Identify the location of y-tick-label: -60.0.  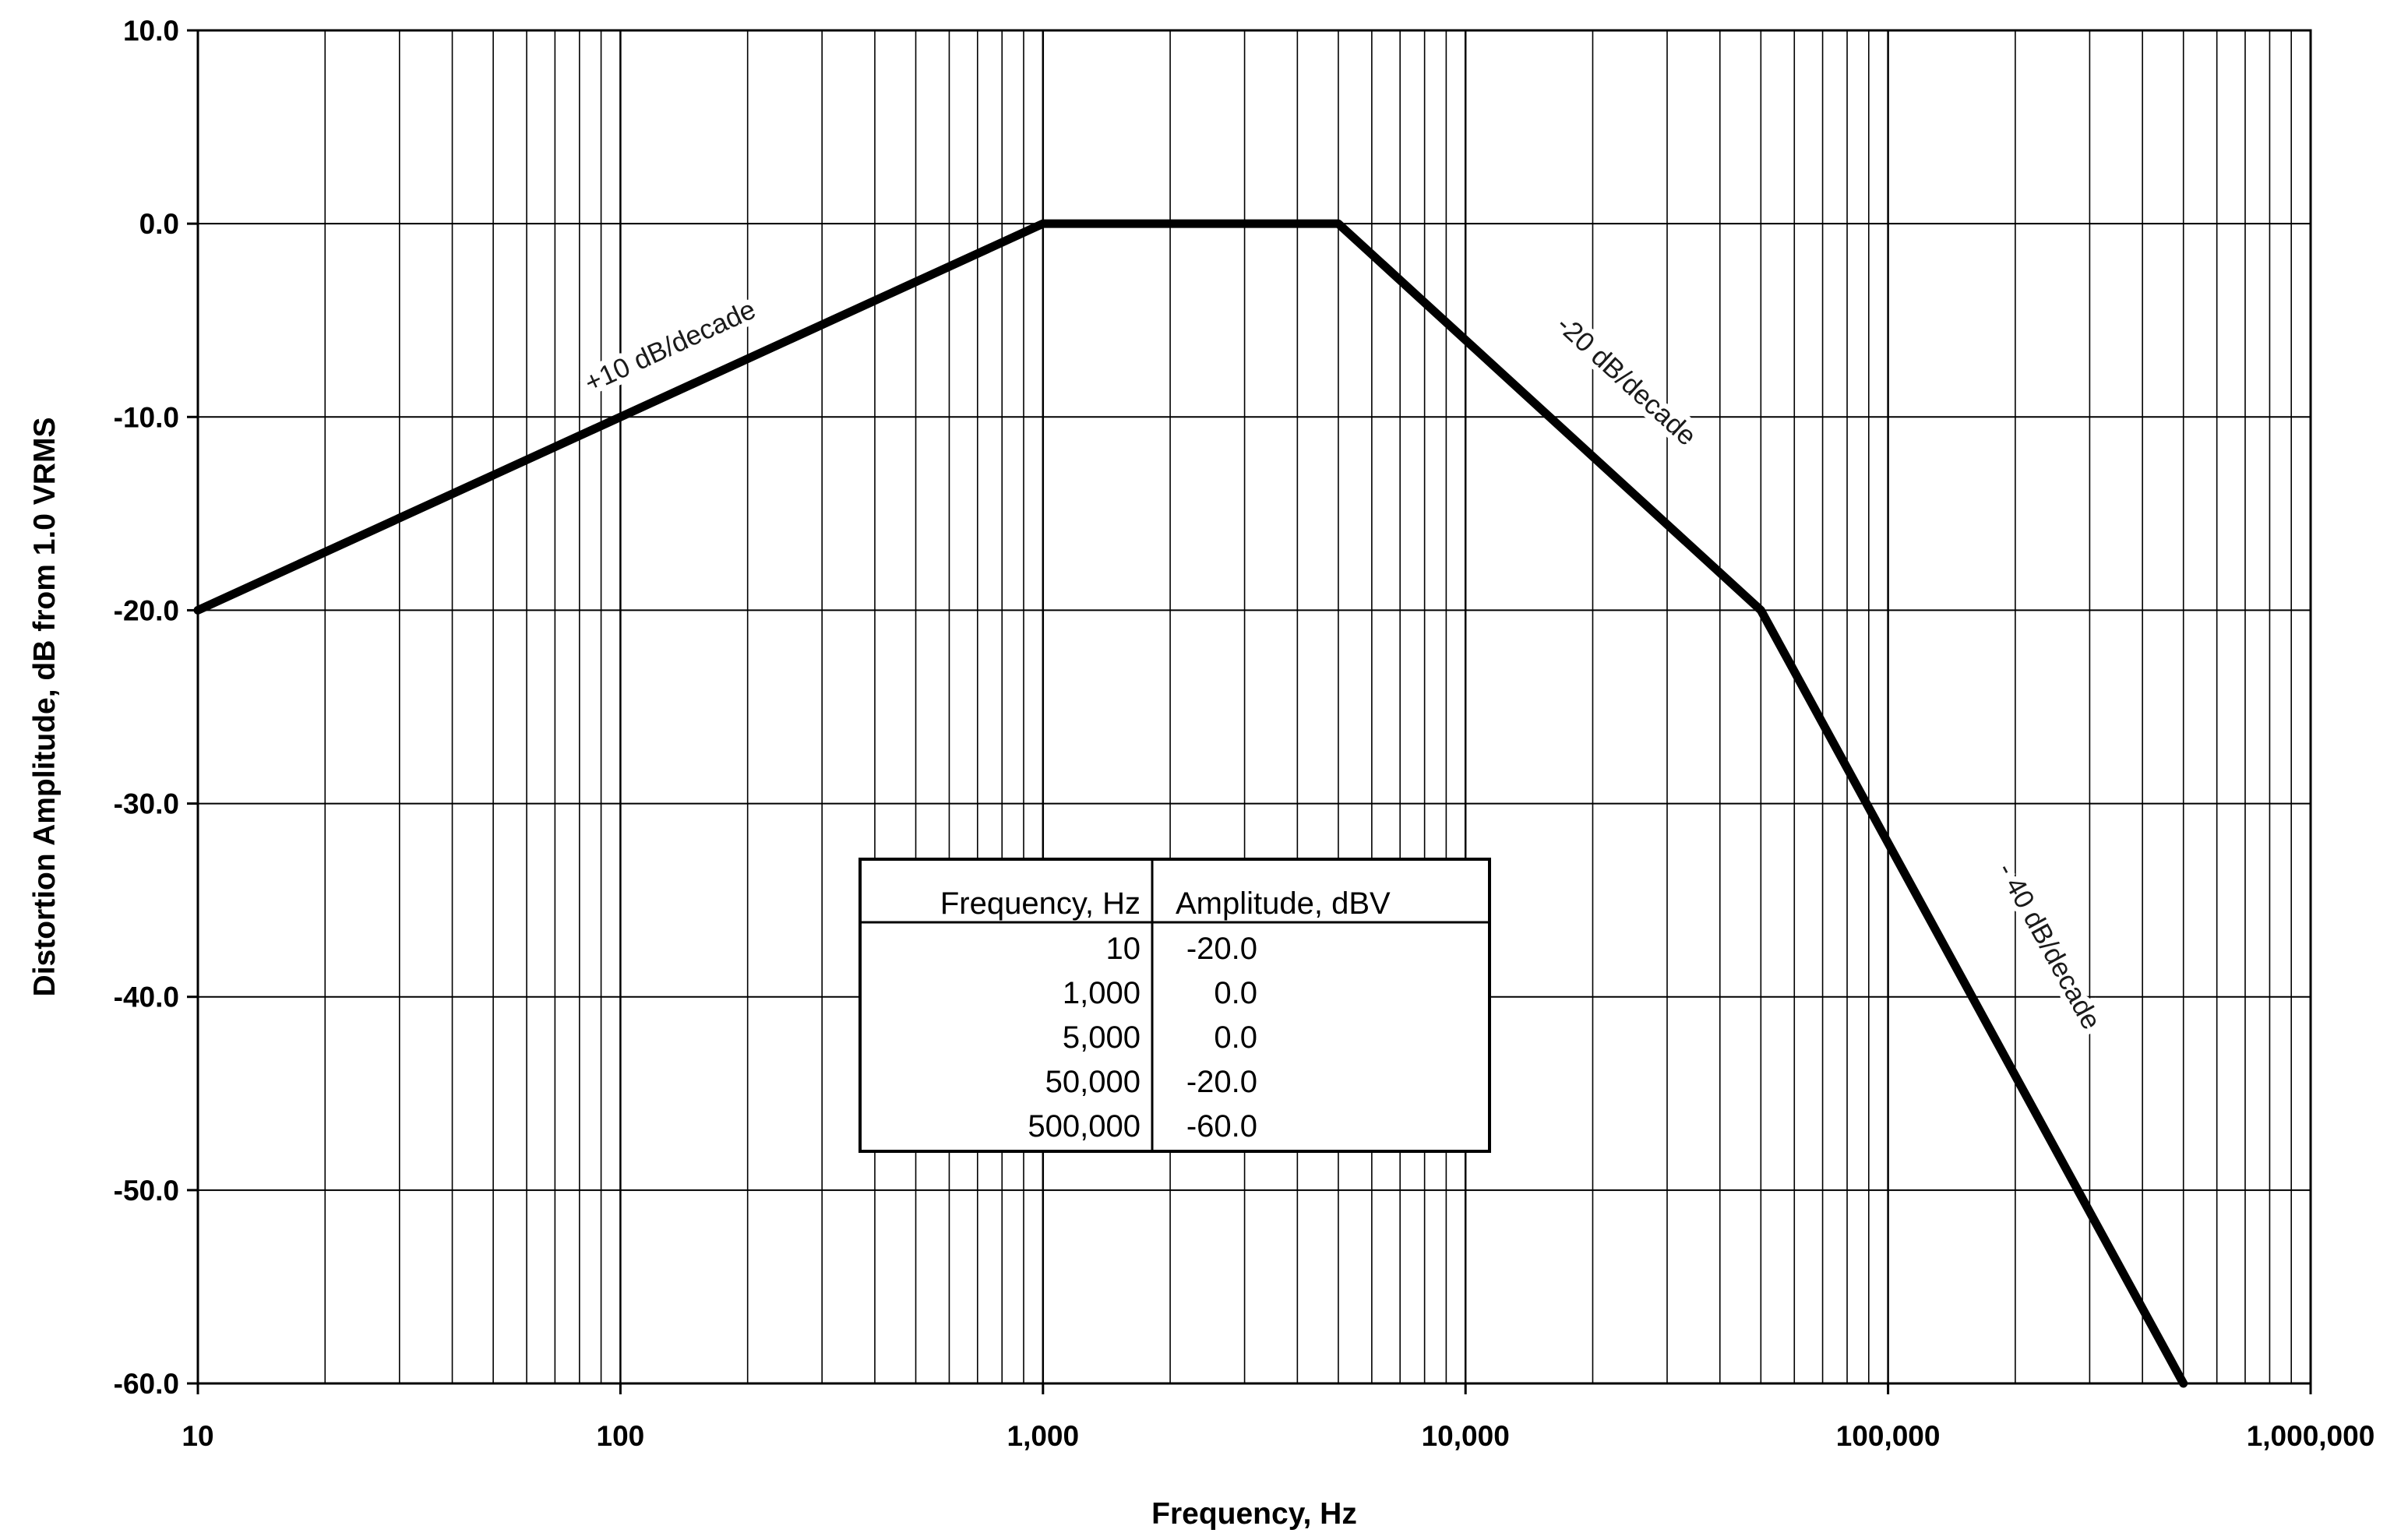
(146, 1384).